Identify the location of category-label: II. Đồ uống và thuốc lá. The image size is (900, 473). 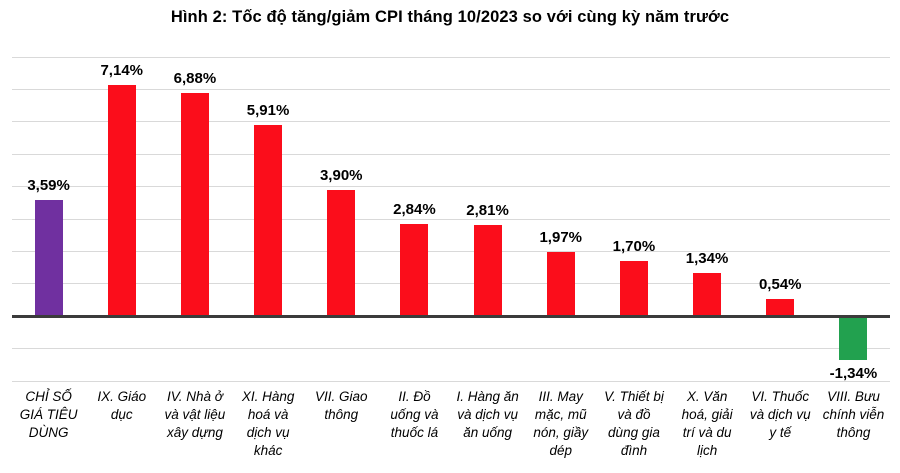
(414, 414).